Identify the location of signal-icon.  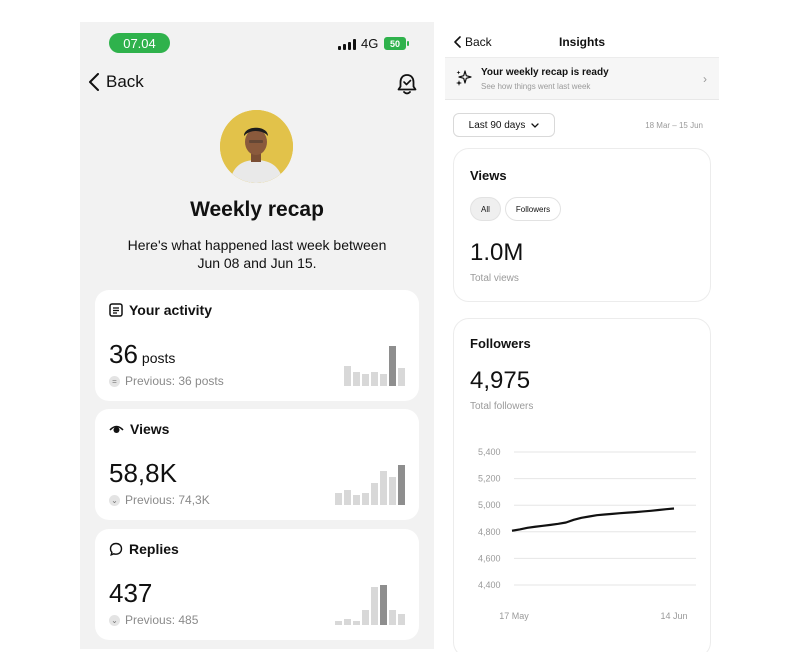
(347, 44).